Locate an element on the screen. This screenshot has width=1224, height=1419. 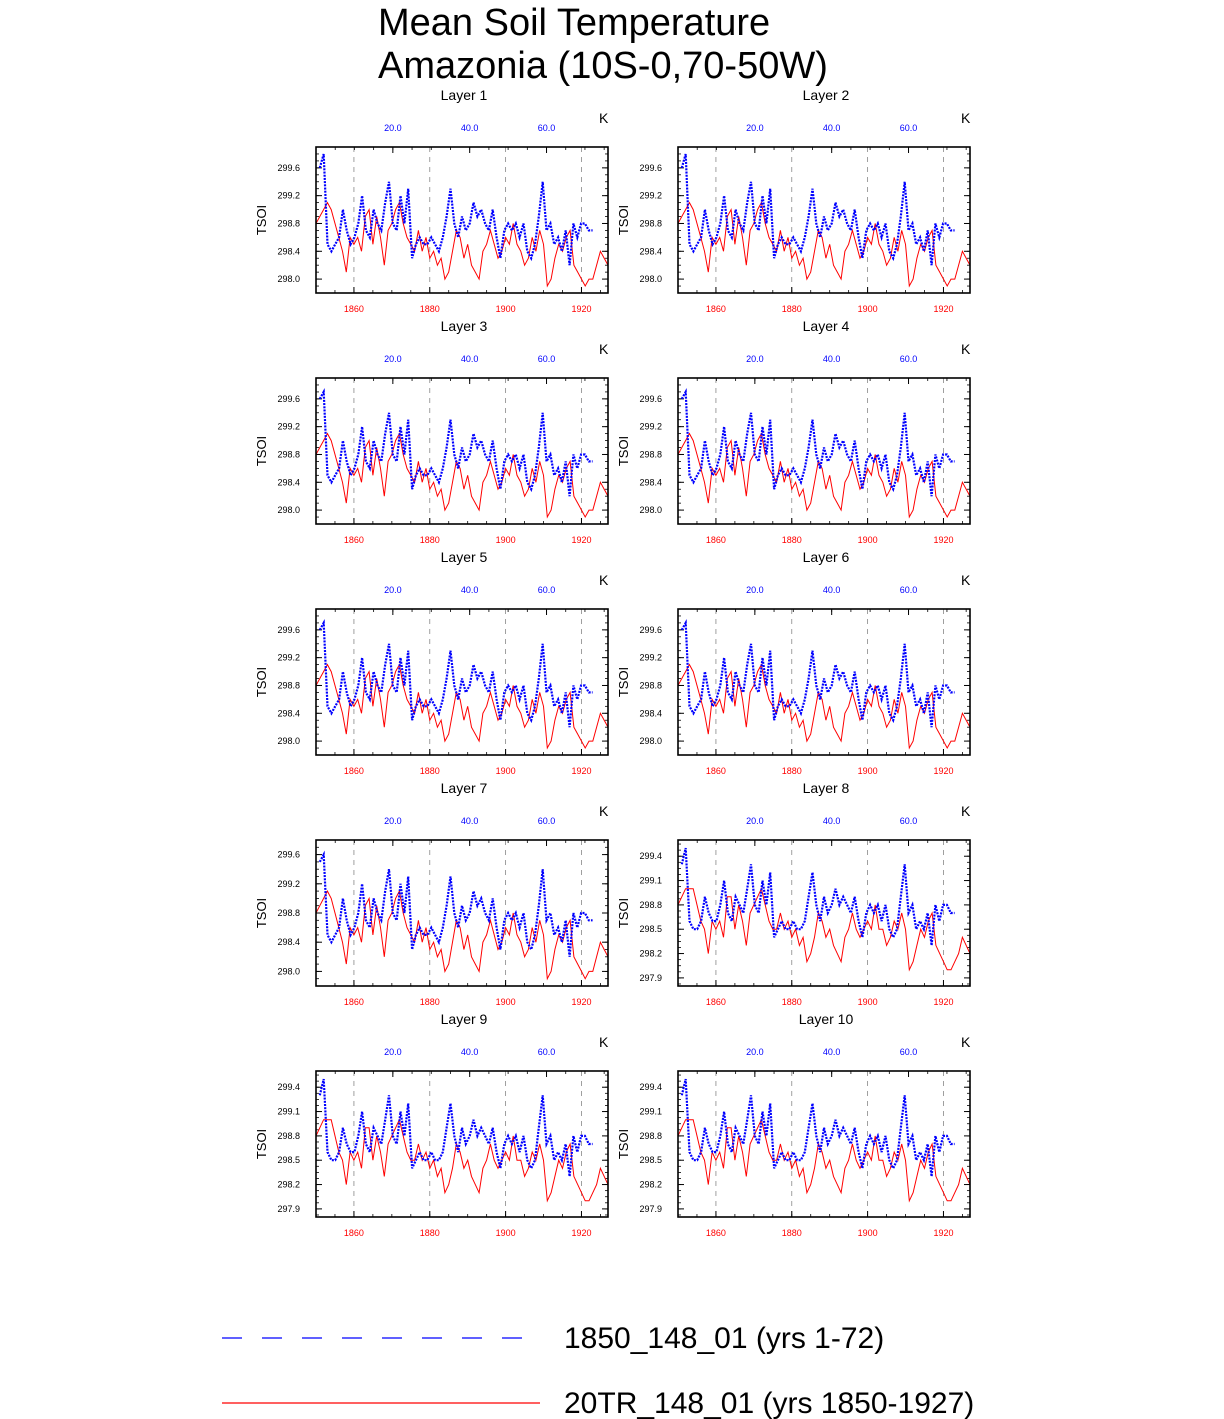
panel-title: Layer 8 is located at coordinates (826, 788).